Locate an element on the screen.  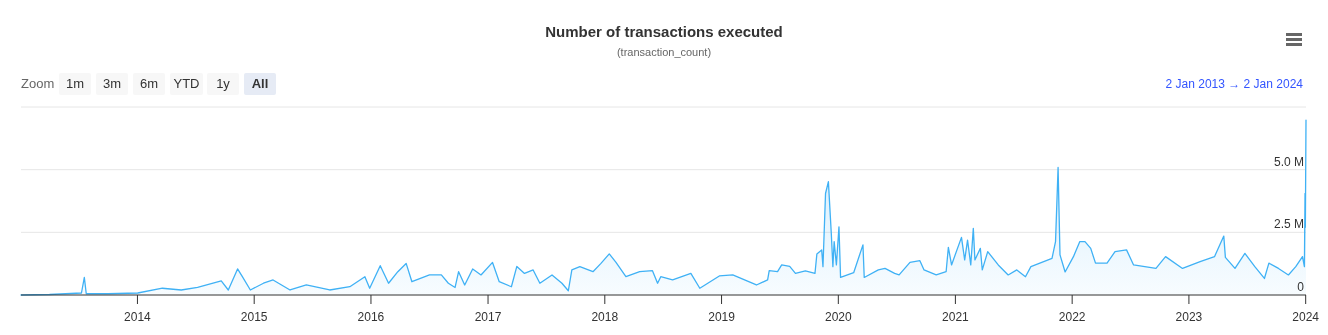
chart-subtitle: (transaction_count) is located at coordinates (664, 52).